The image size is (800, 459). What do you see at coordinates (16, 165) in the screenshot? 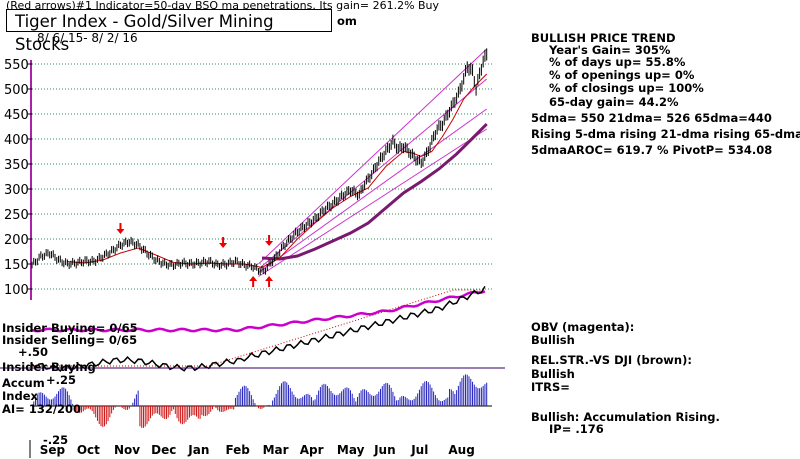
I see `y-tick-label: 350` at bounding box center [16, 165].